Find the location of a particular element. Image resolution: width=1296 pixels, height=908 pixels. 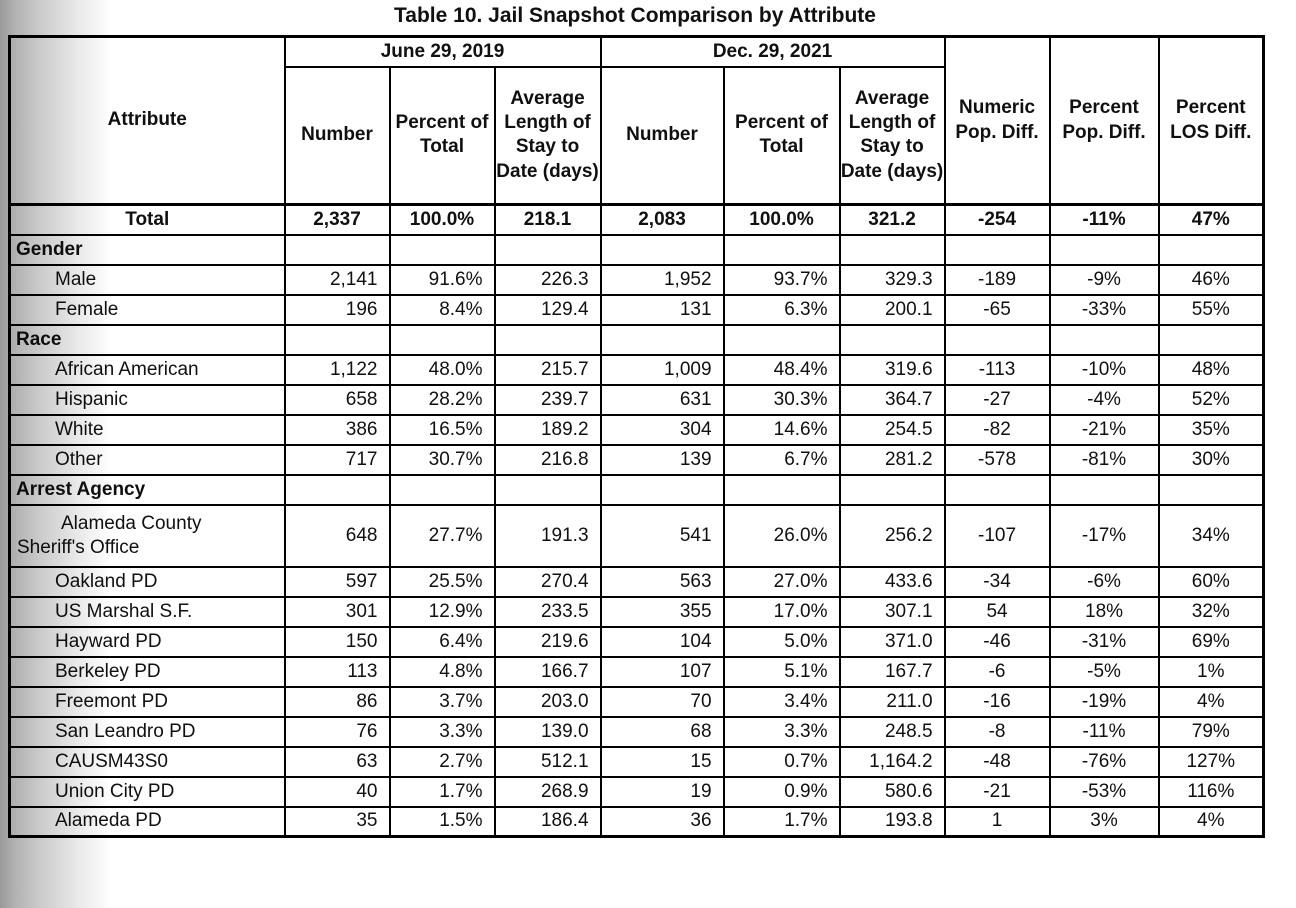

cell-value: -17% is located at coordinates (1104, 535).